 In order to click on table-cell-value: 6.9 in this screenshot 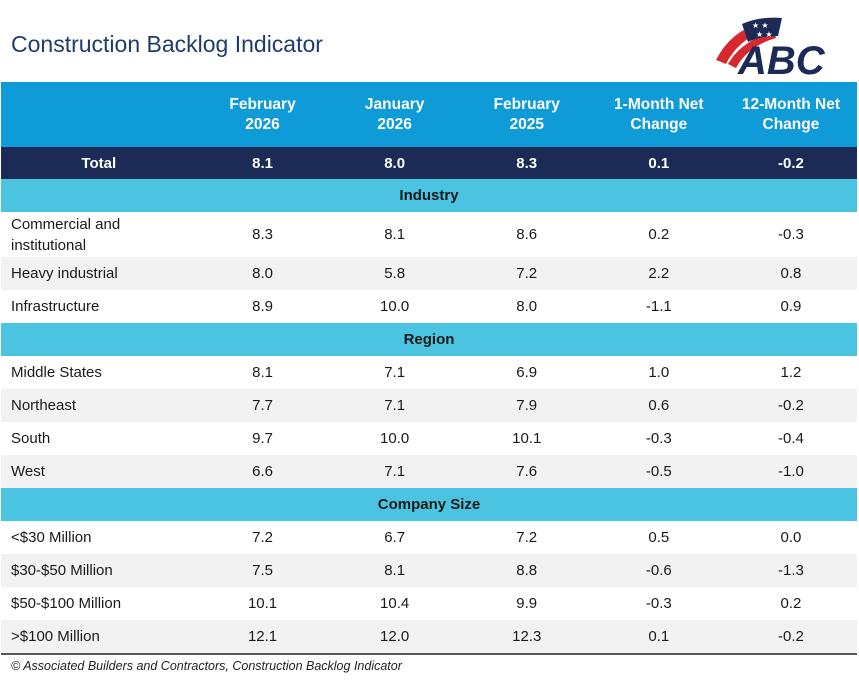, I will do `click(527, 372)`.